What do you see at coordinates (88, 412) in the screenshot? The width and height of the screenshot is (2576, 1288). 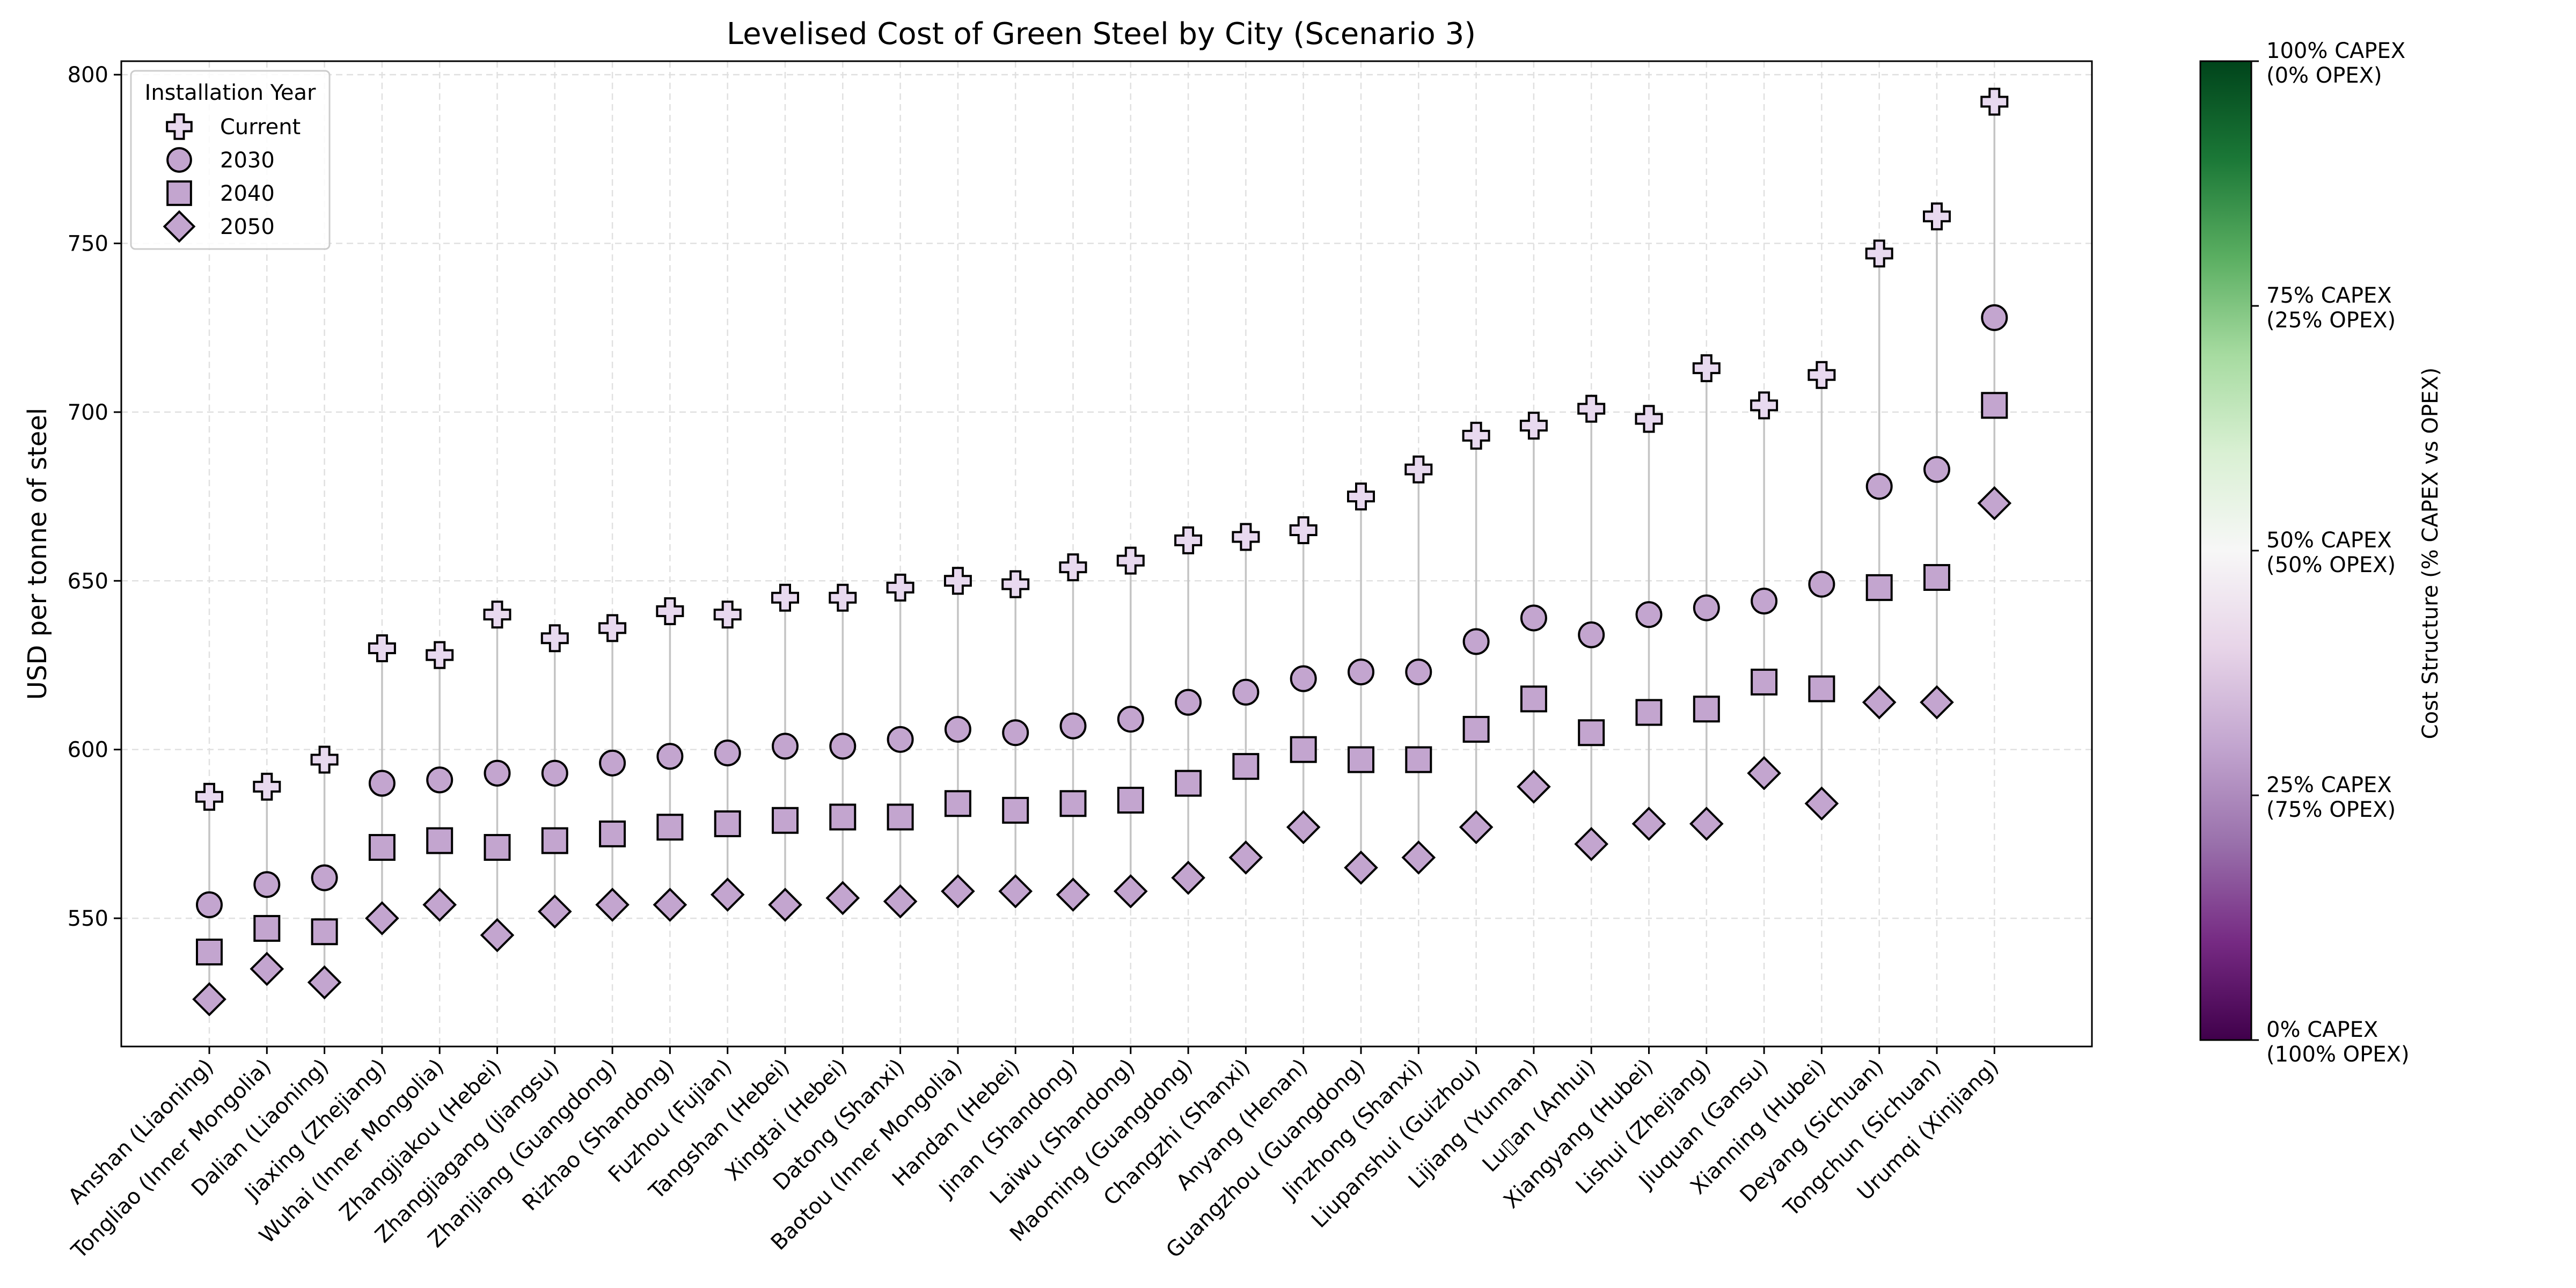 I see `y-tick-label: 700` at bounding box center [88, 412].